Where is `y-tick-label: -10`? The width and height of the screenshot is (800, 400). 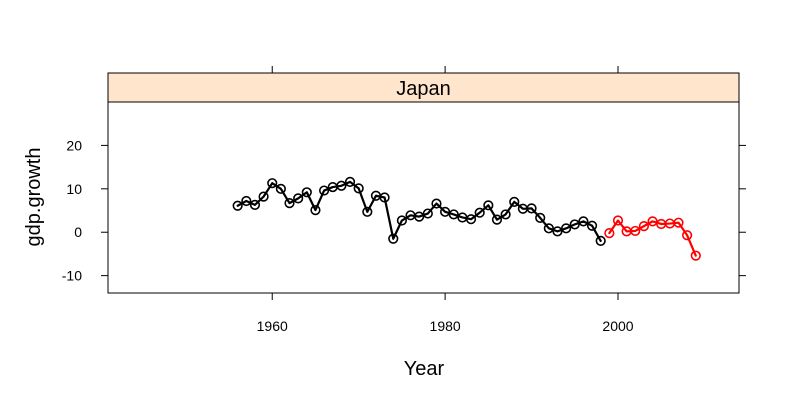 y-tick-label: -10 is located at coordinates (72, 276).